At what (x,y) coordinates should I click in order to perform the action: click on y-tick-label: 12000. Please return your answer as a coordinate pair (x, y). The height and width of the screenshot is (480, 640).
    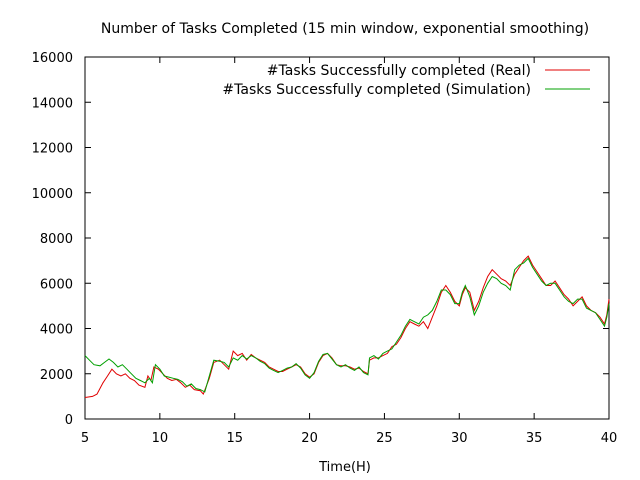
    Looking at the image, I should click on (52, 149).